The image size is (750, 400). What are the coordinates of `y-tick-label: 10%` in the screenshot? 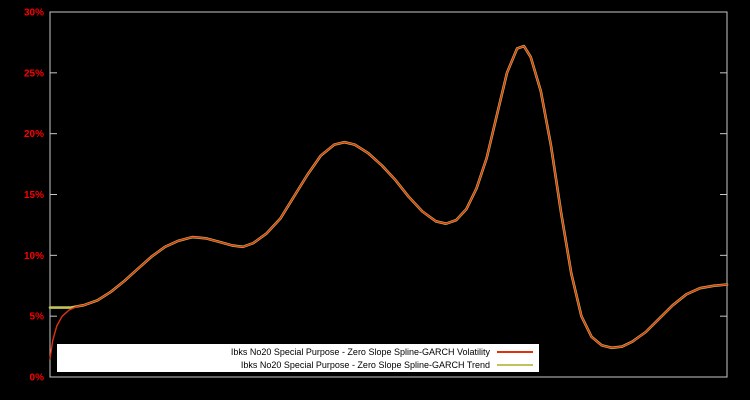 It's located at (34, 256).